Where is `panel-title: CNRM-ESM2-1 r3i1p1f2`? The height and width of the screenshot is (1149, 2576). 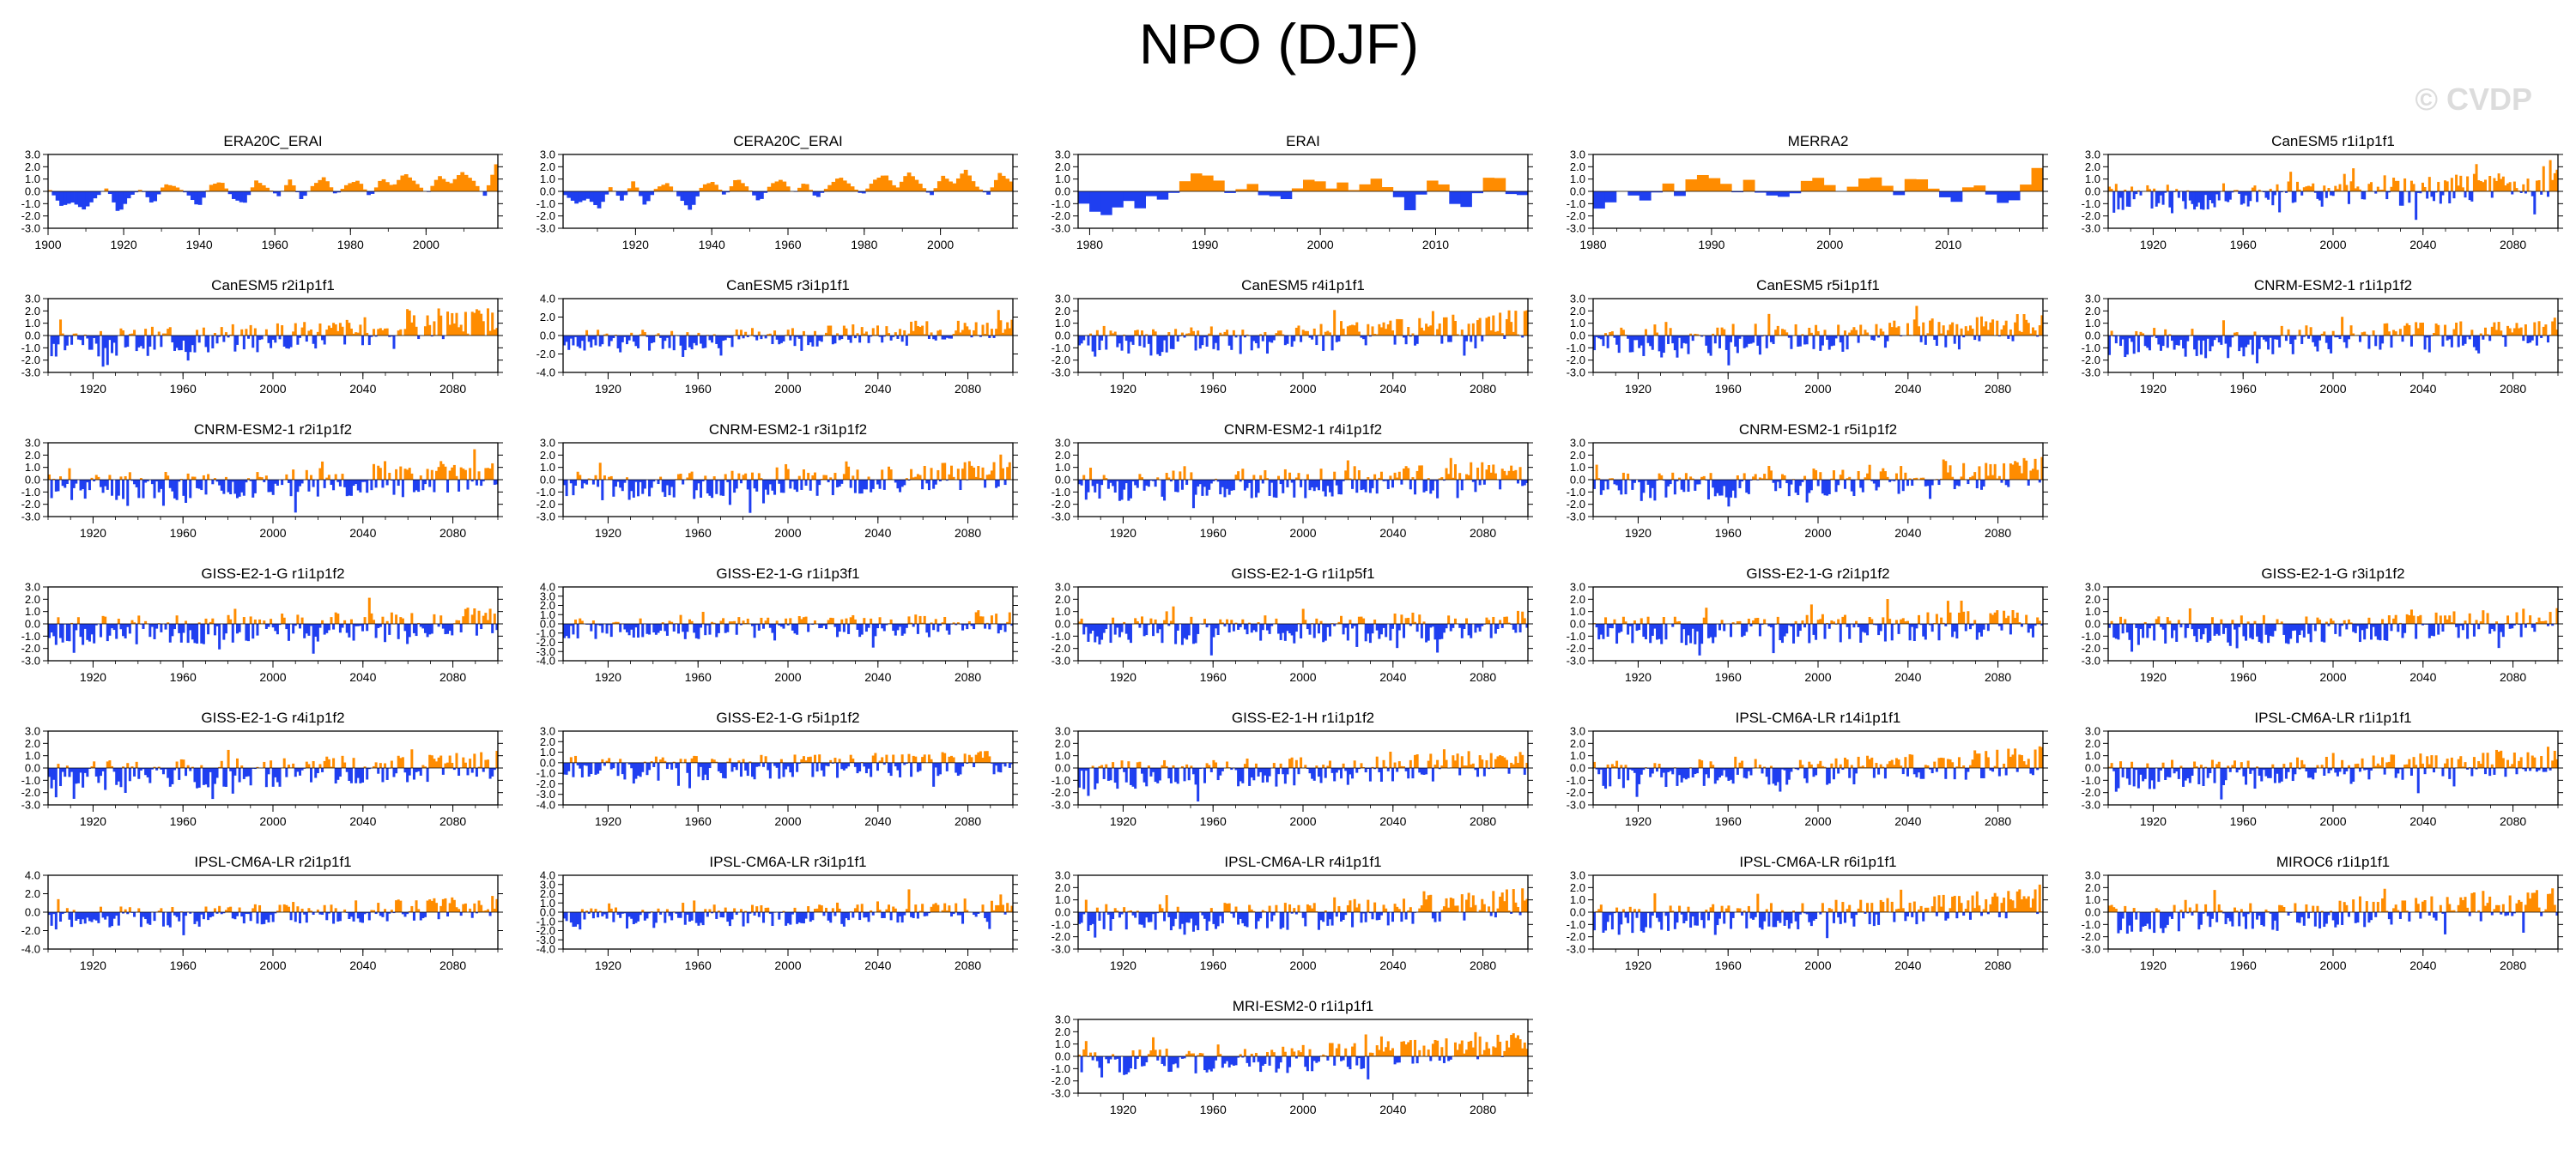 panel-title: CNRM-ESM2-1 r3i1p1f2 is located at coordinates (788, 429).